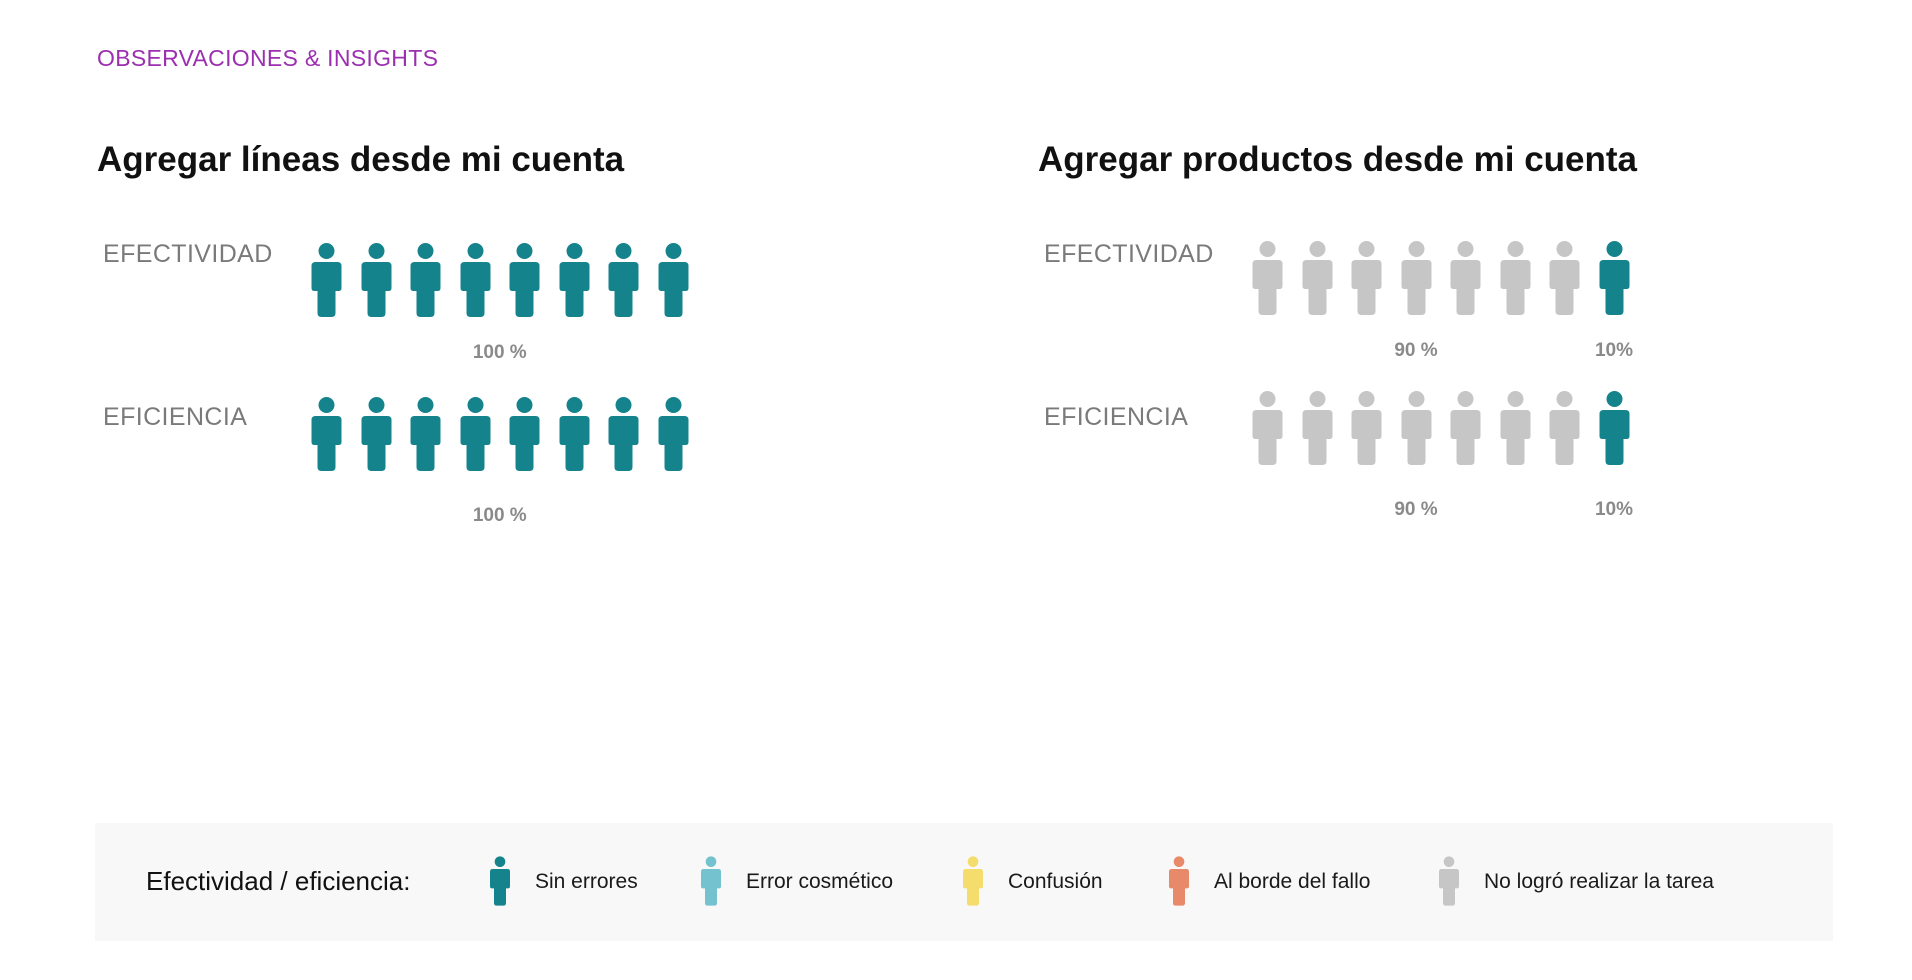 The height and width of the screenshot is (980, 1912). What do you see at coordinates (268, 58) in the screenshot?
I see `section-eyebrow: OBSERVACIONES & INSIGHTS` at bounding box center [268, 58].